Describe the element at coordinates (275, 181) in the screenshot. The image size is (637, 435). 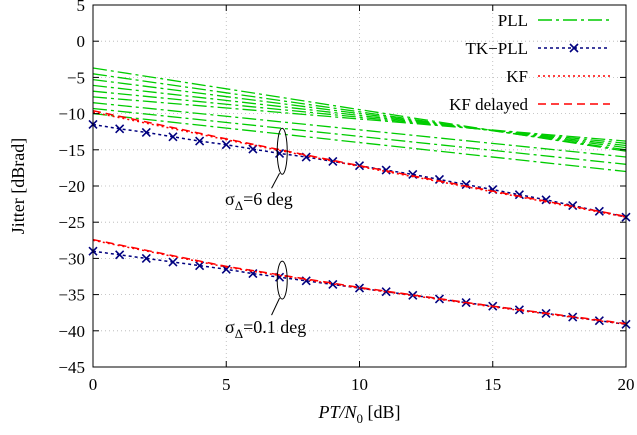
I see `group-ellipse-6deg-pointer` at that location.